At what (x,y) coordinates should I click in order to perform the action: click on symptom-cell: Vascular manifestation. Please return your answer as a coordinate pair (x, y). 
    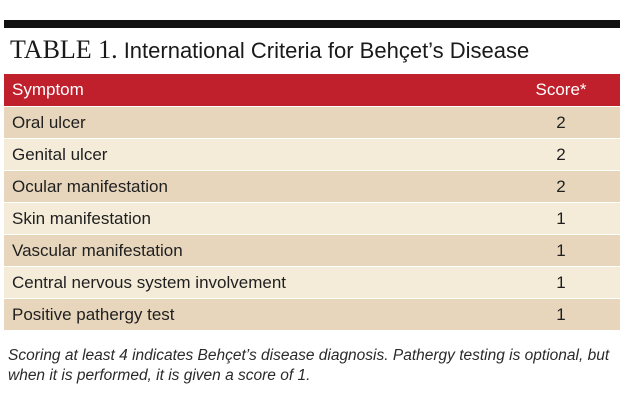
    Looking at the image, I should click on (97, 250).